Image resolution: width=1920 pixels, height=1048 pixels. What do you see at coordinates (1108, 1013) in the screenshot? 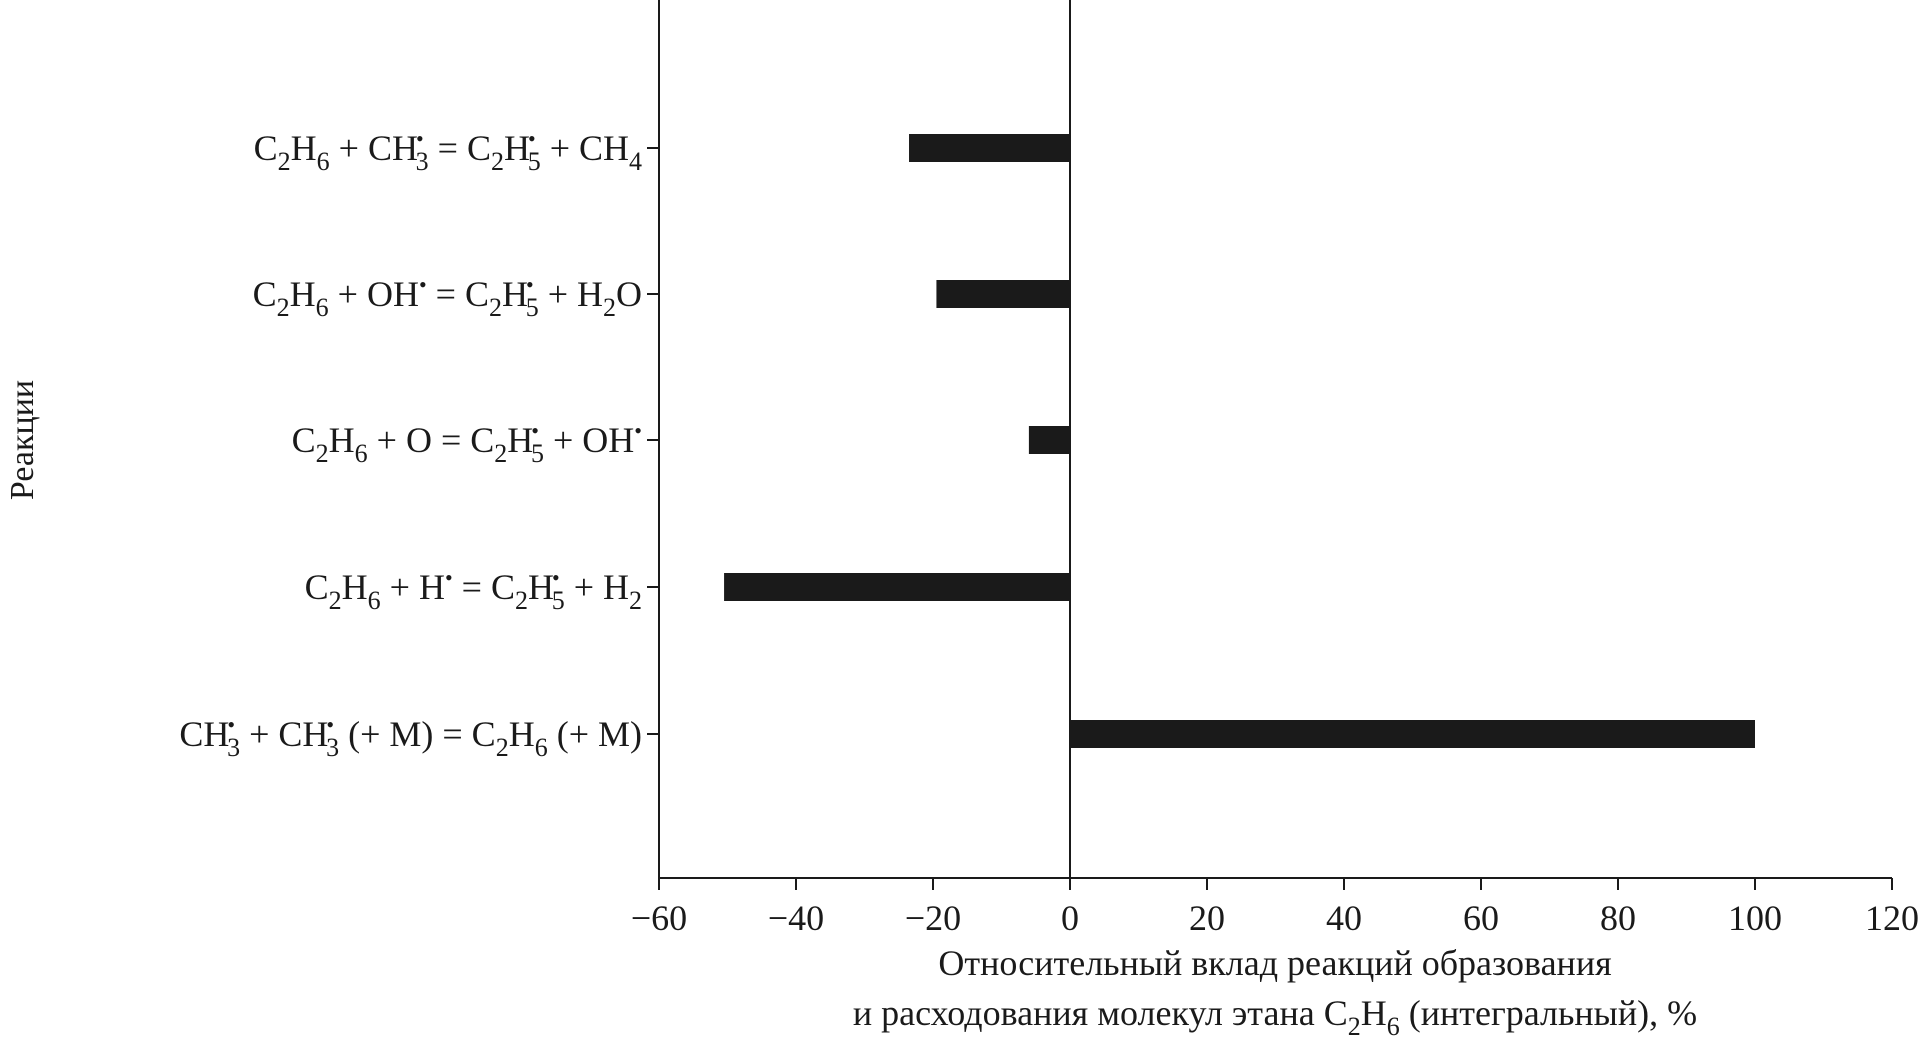
I see `label-segment: м` at bounding box center [1108, 1013].